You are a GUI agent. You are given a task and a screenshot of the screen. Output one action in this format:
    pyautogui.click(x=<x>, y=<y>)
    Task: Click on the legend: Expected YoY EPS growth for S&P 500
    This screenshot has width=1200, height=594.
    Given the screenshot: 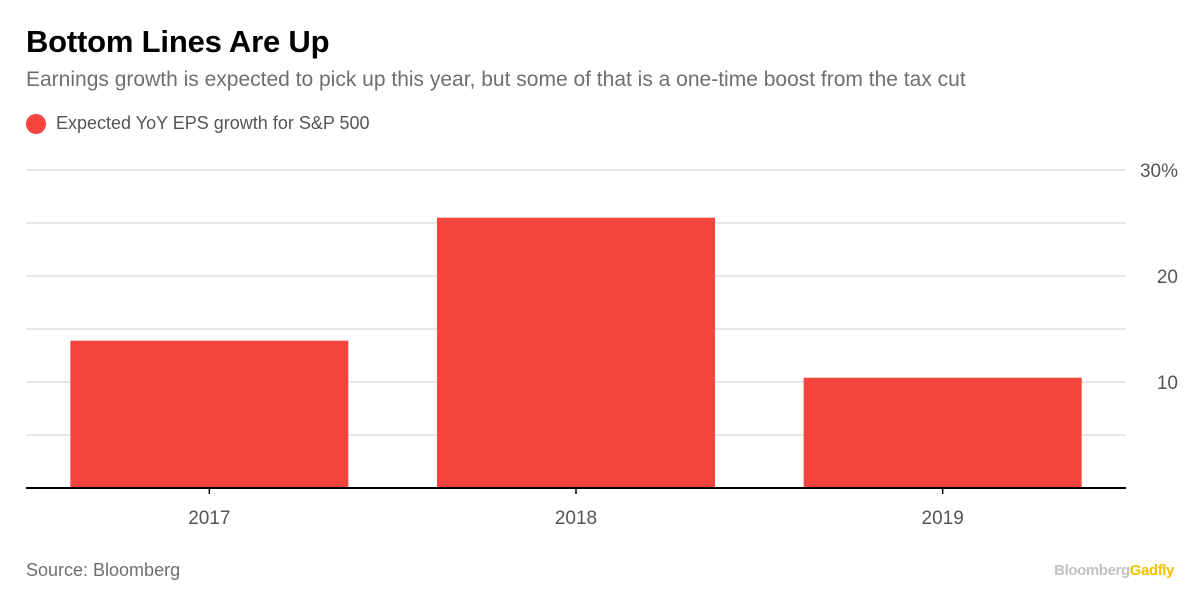 What is the action you would take?
    pyautogui.click(x=198, y=123)
    